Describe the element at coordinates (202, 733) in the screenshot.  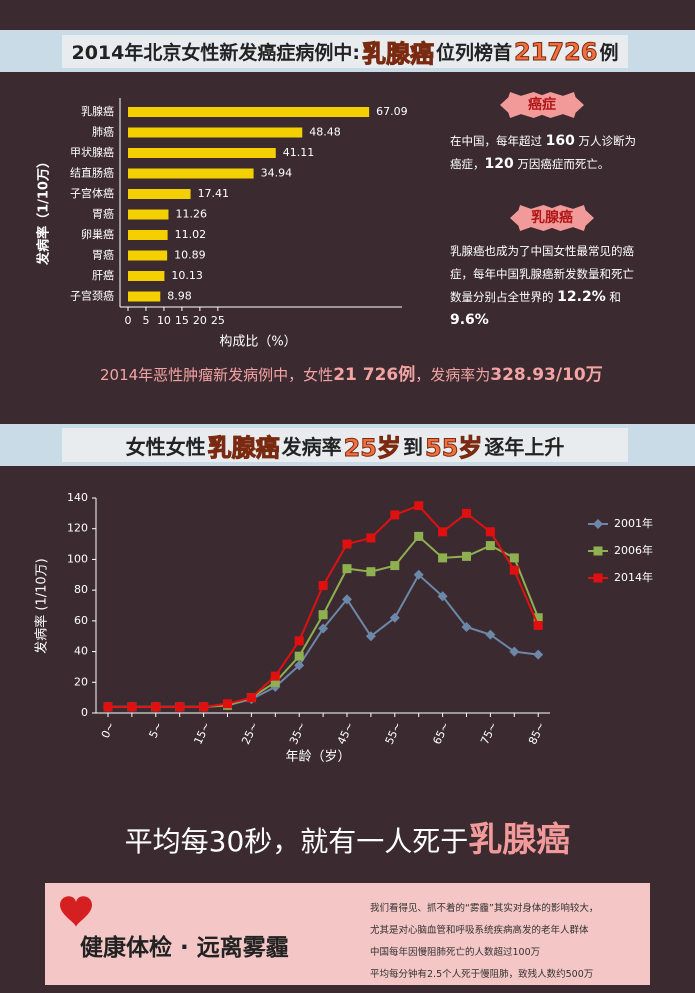
I see `x-tick-label: 15~` at that location.